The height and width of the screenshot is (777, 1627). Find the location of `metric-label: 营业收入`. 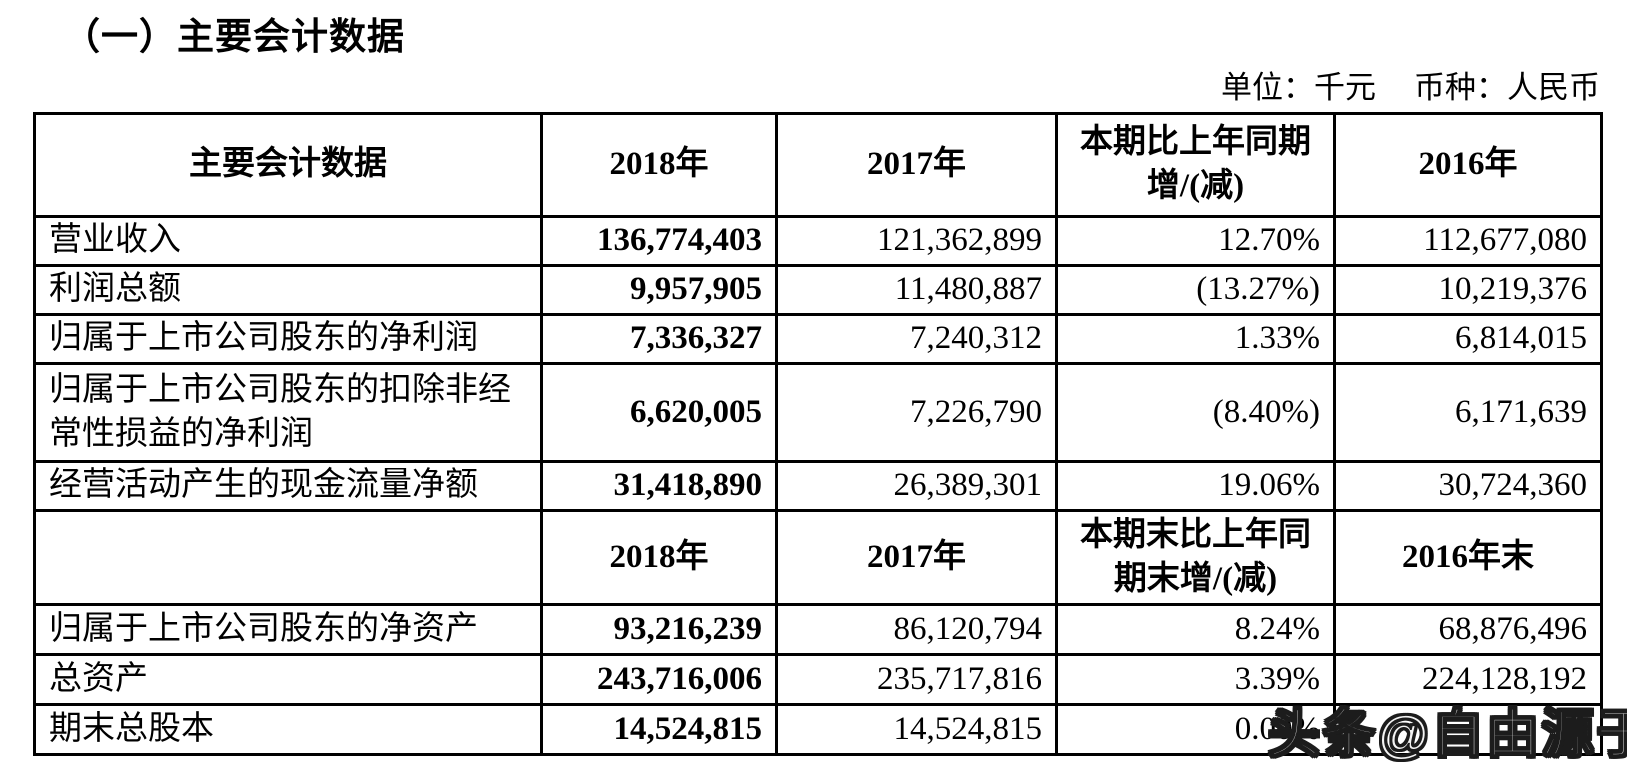

metric-label: 营业收入 is located at coordinates (288, 241).